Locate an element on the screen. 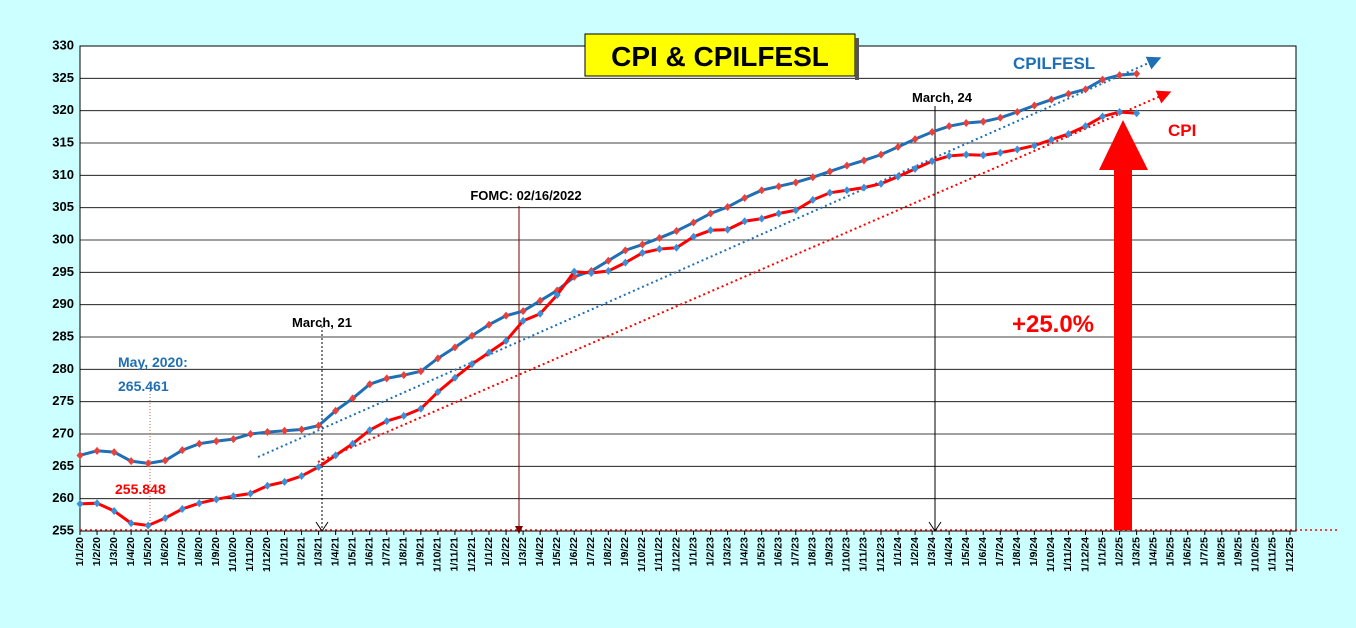 The image size is (1356, 628). x-tick-label: 1/5/20 is located at coordinates (148, 551).